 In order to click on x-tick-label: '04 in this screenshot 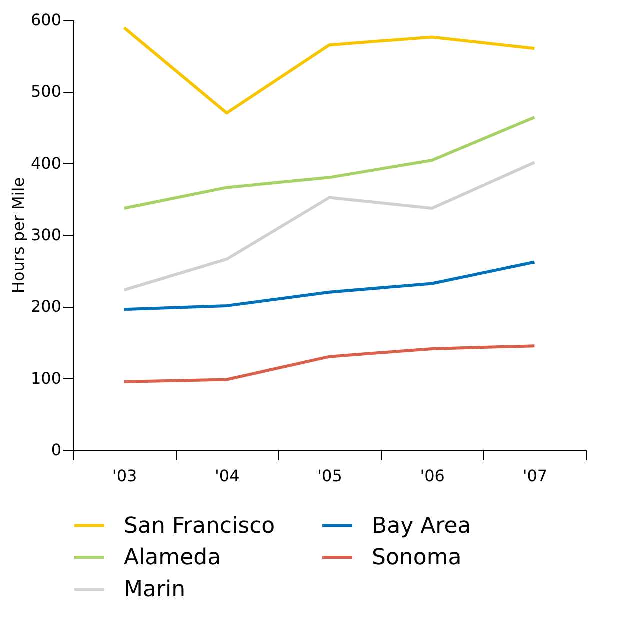, I will do `click(227, 476)`.